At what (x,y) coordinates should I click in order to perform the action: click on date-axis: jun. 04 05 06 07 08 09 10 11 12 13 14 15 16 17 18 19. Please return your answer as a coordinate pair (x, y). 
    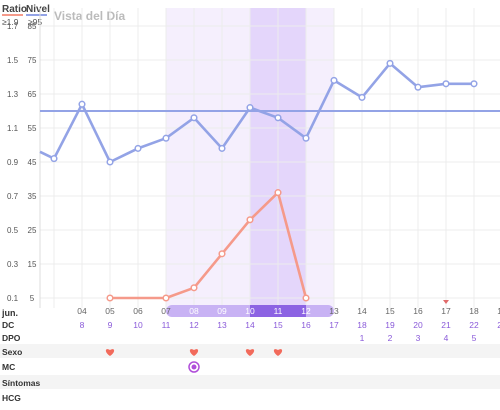
    Looking at the image, I should click on (250, 309).